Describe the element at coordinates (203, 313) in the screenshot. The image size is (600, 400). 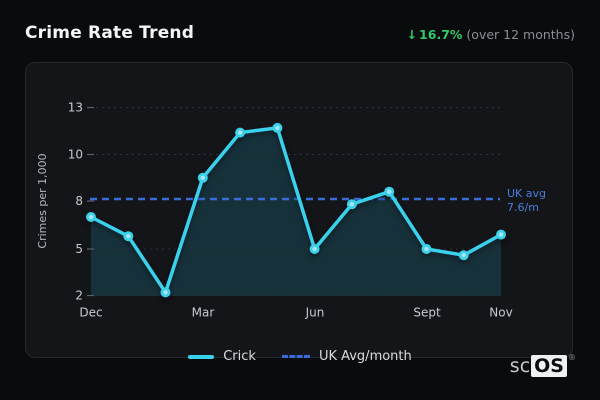
I see `x-tick-label: Mar` at that location.